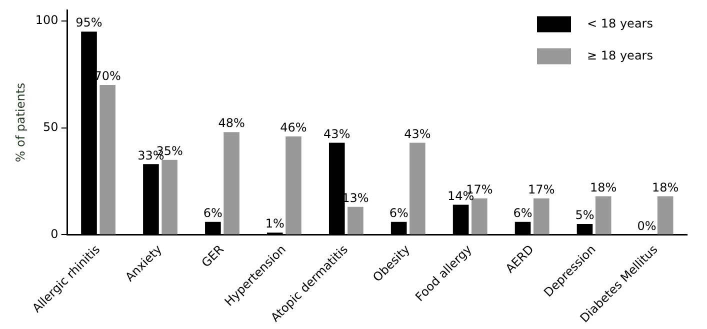 This screenshot has height=329, width=707. Describe the element at coordinates (46, 20) in the screenshot. I see `y-tick-label: 100` at that location.